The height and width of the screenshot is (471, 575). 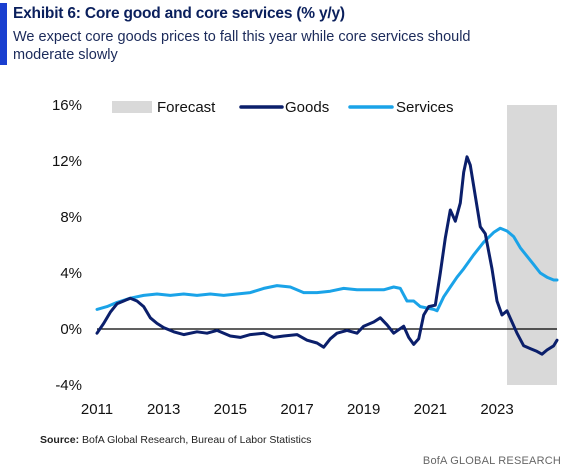 I want to click on x-tick-label: 2013, so click(x=163, y=409).